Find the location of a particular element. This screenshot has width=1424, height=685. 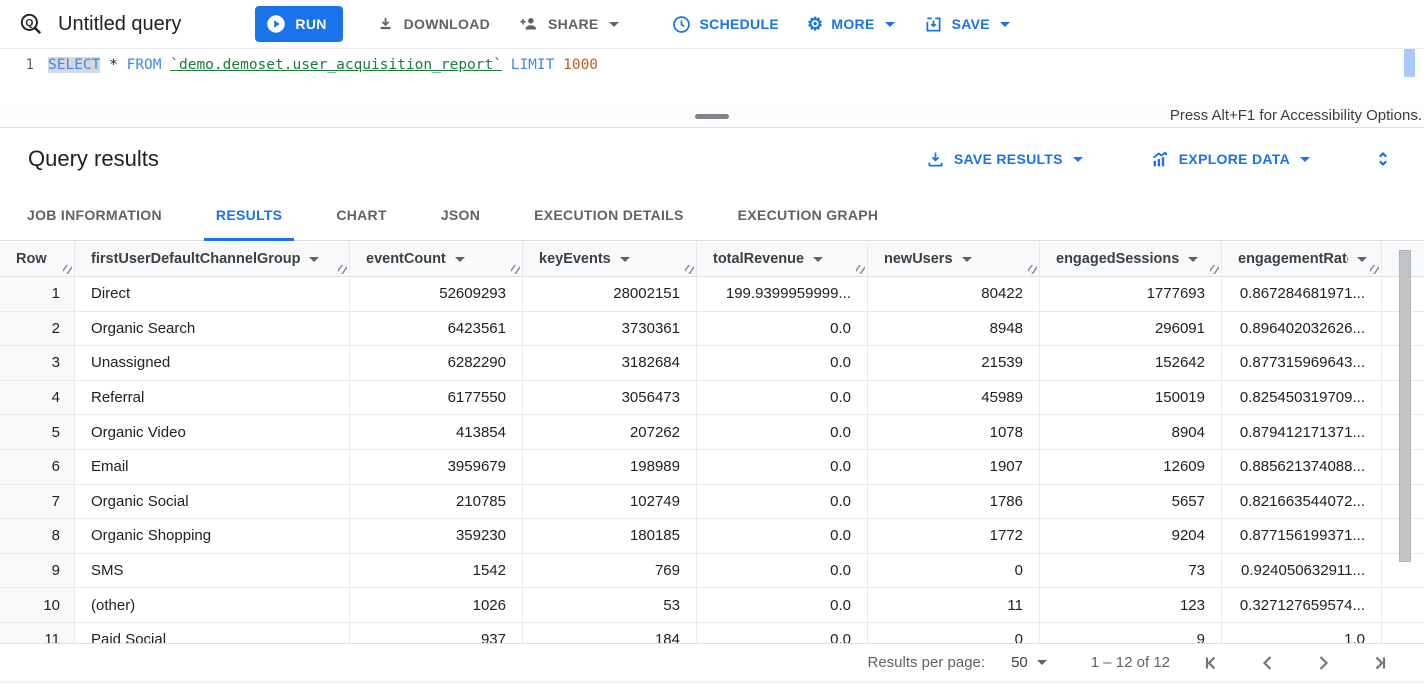

table-cell: 180185 is located at coordinates (610, 536).